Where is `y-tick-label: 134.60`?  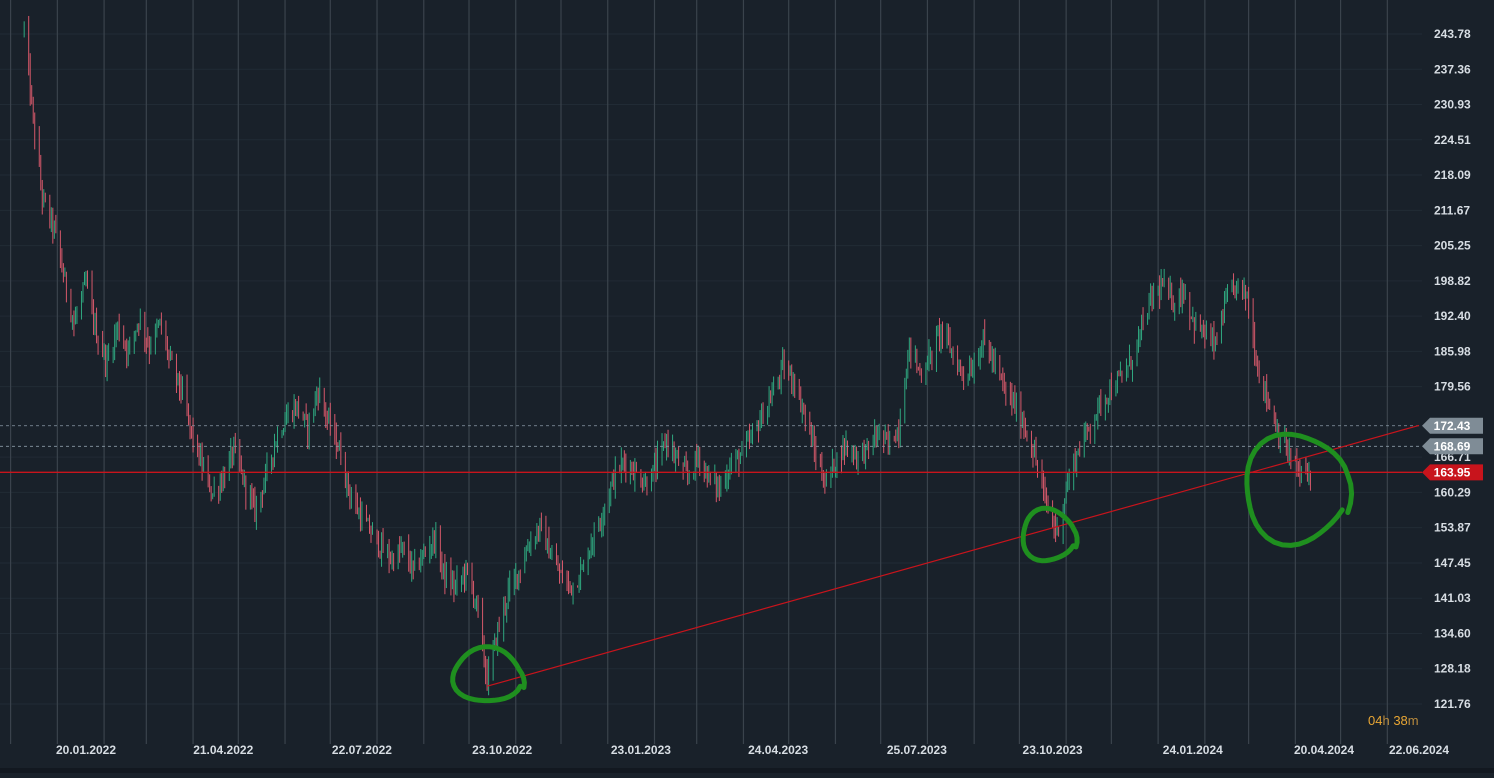
y-tick-label: 134.60 is located at coordinates (1452, 633).